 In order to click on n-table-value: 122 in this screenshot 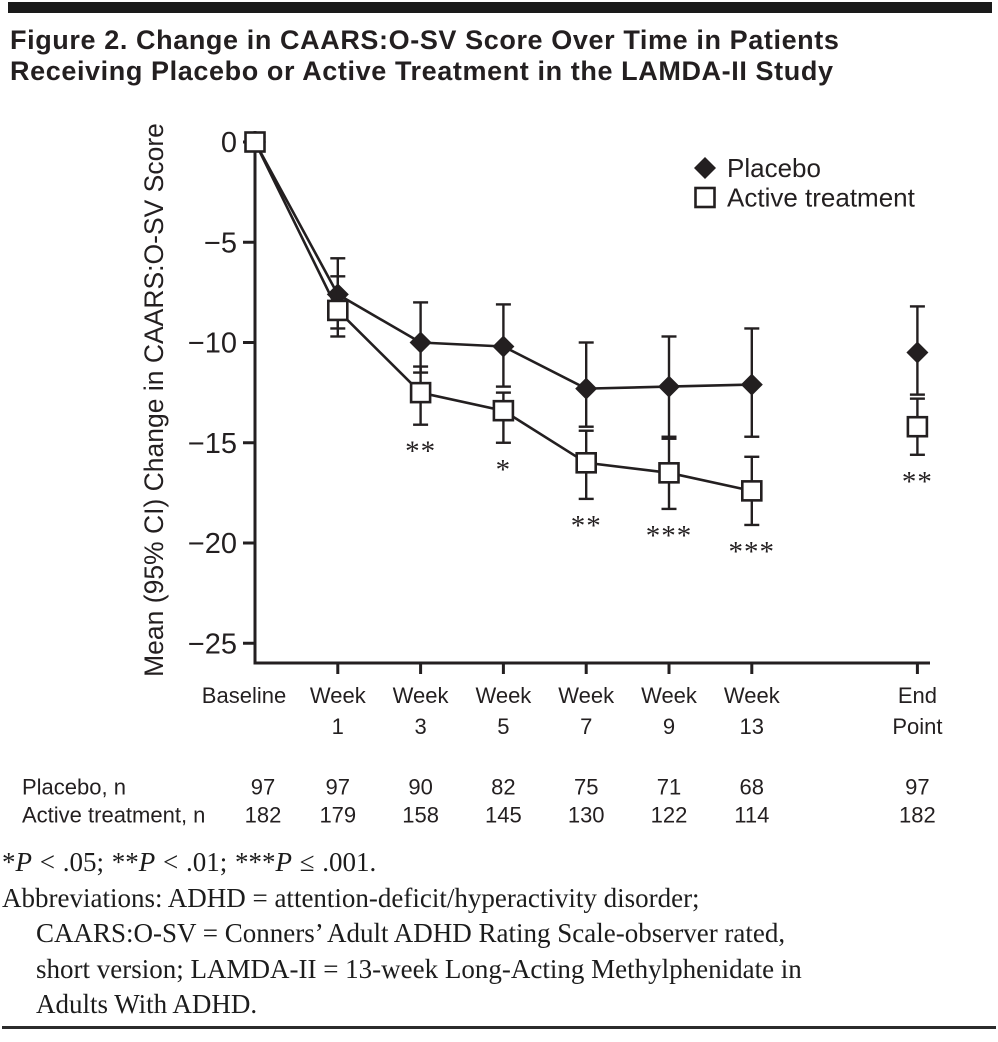, I will do `click(669, 815)`.